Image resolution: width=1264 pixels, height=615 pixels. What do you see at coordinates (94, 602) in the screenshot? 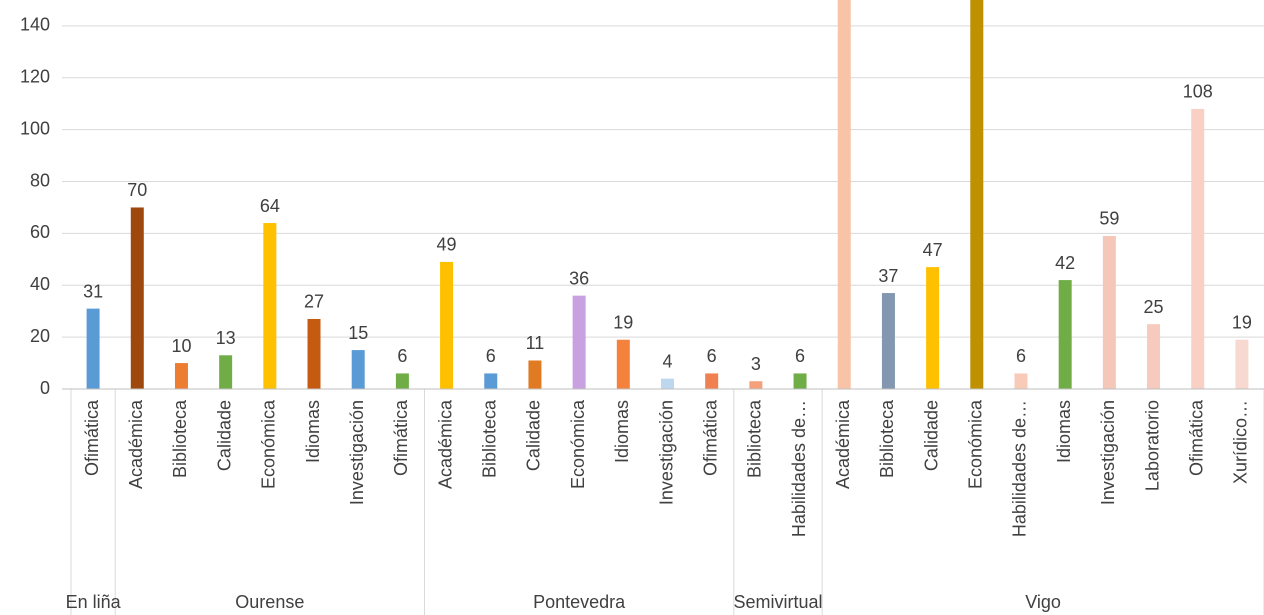
I see `group-label: En liña` at bounding box center [94, 602].